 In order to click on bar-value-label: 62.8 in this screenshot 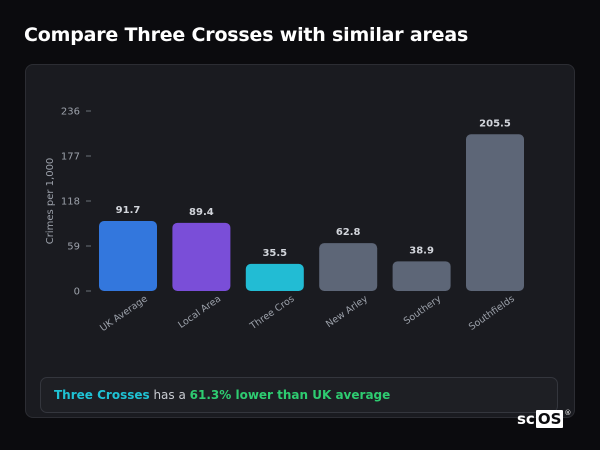, I will do `click(348, 232)`.